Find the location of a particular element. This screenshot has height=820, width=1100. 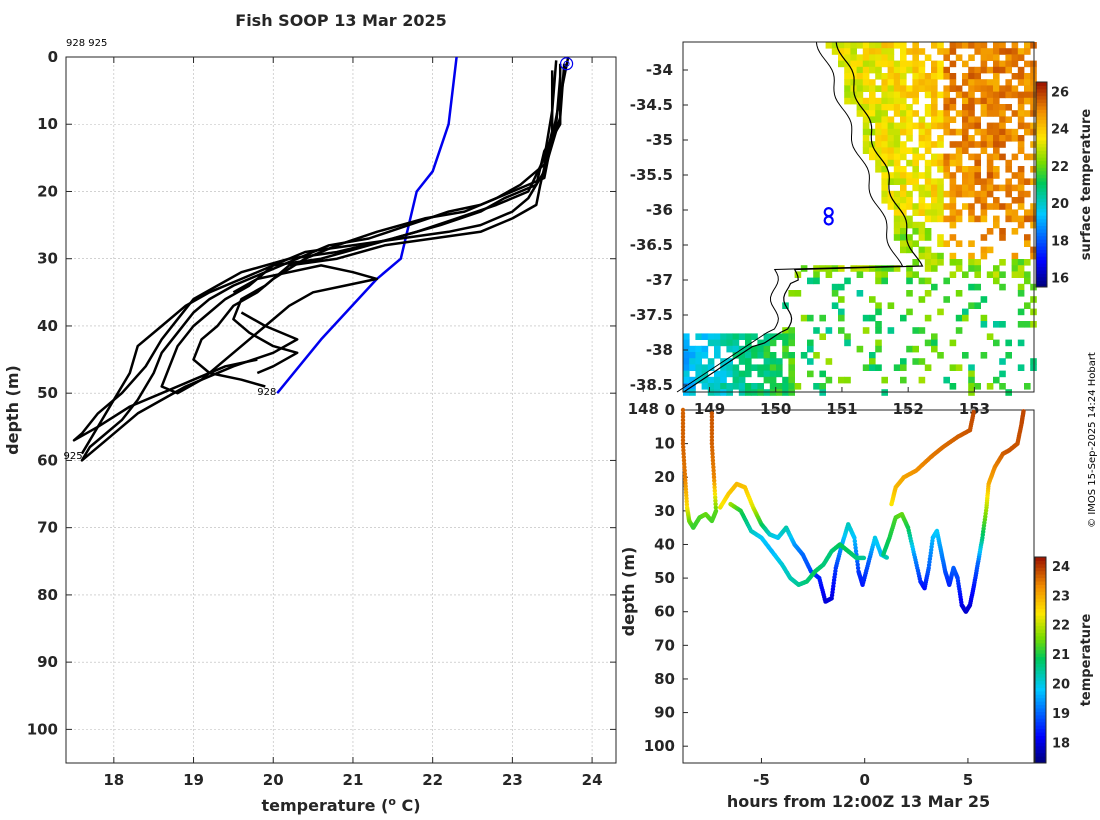

x-tick-label: -5 is located at coordinates (761, 780).